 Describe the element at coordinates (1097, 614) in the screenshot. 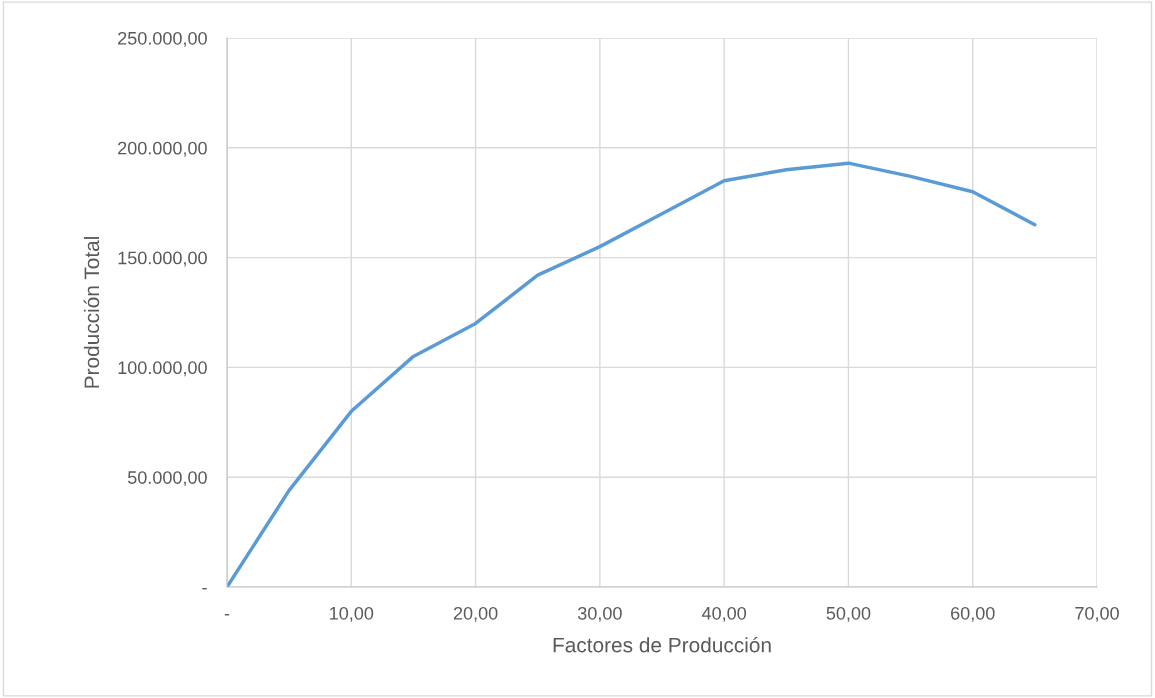

I see `x-tick-label: 70,00` at that location.